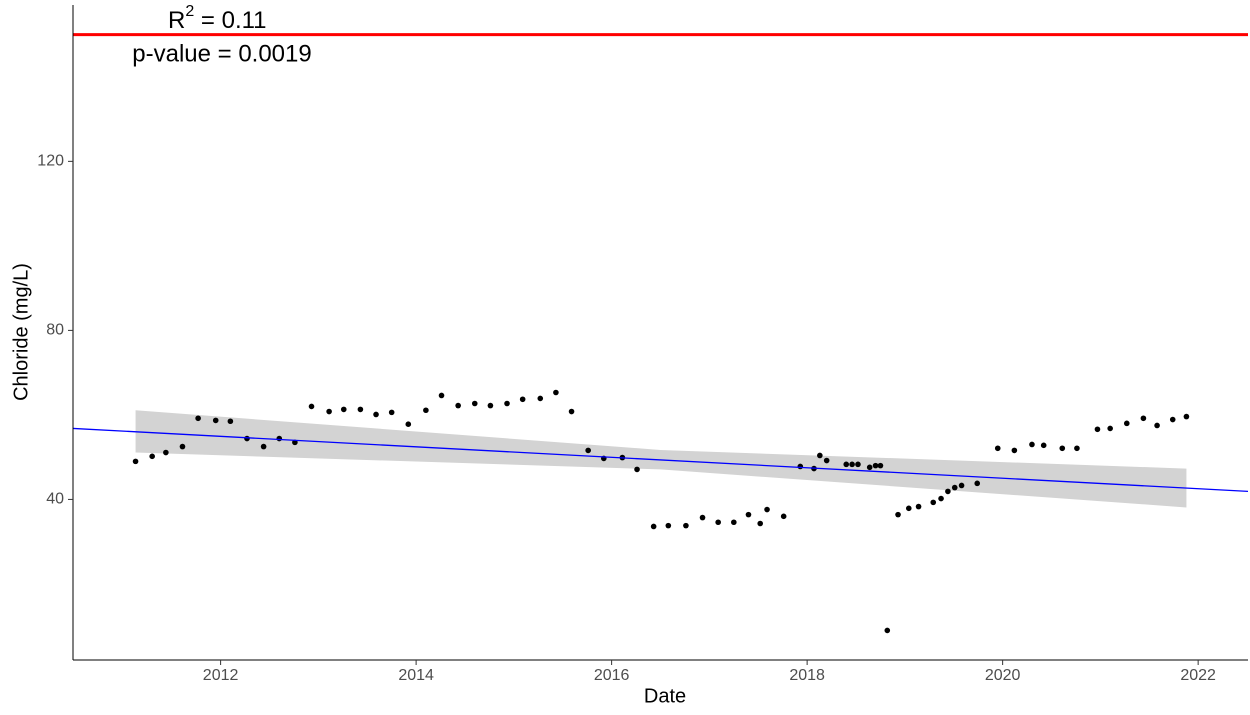  I want to click on x-tick-label: 2018, so click(807, 675).